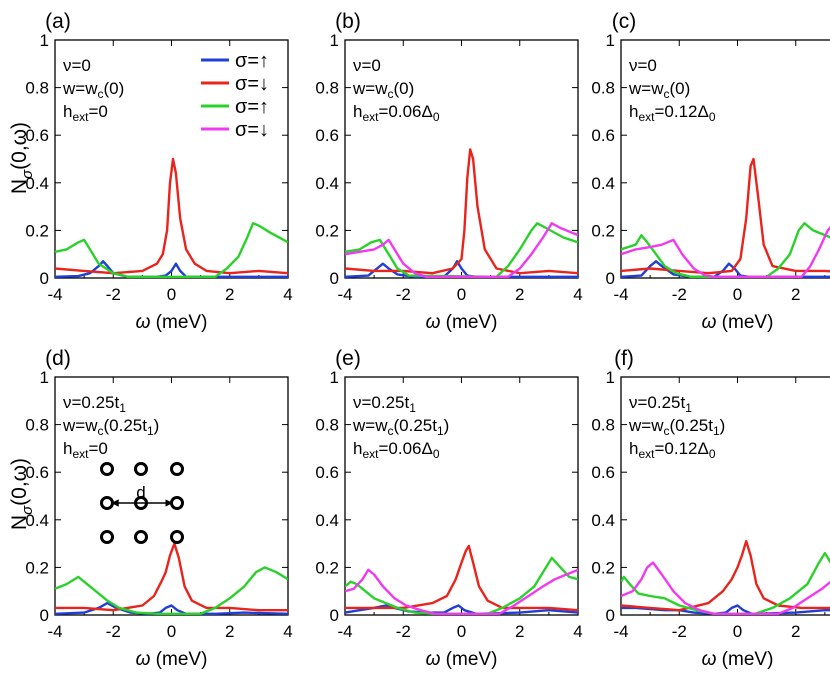 Image resolution: width=830 pixels, height=681 pixels. I want to click on panel-c-label: (c), so click(624, 21).